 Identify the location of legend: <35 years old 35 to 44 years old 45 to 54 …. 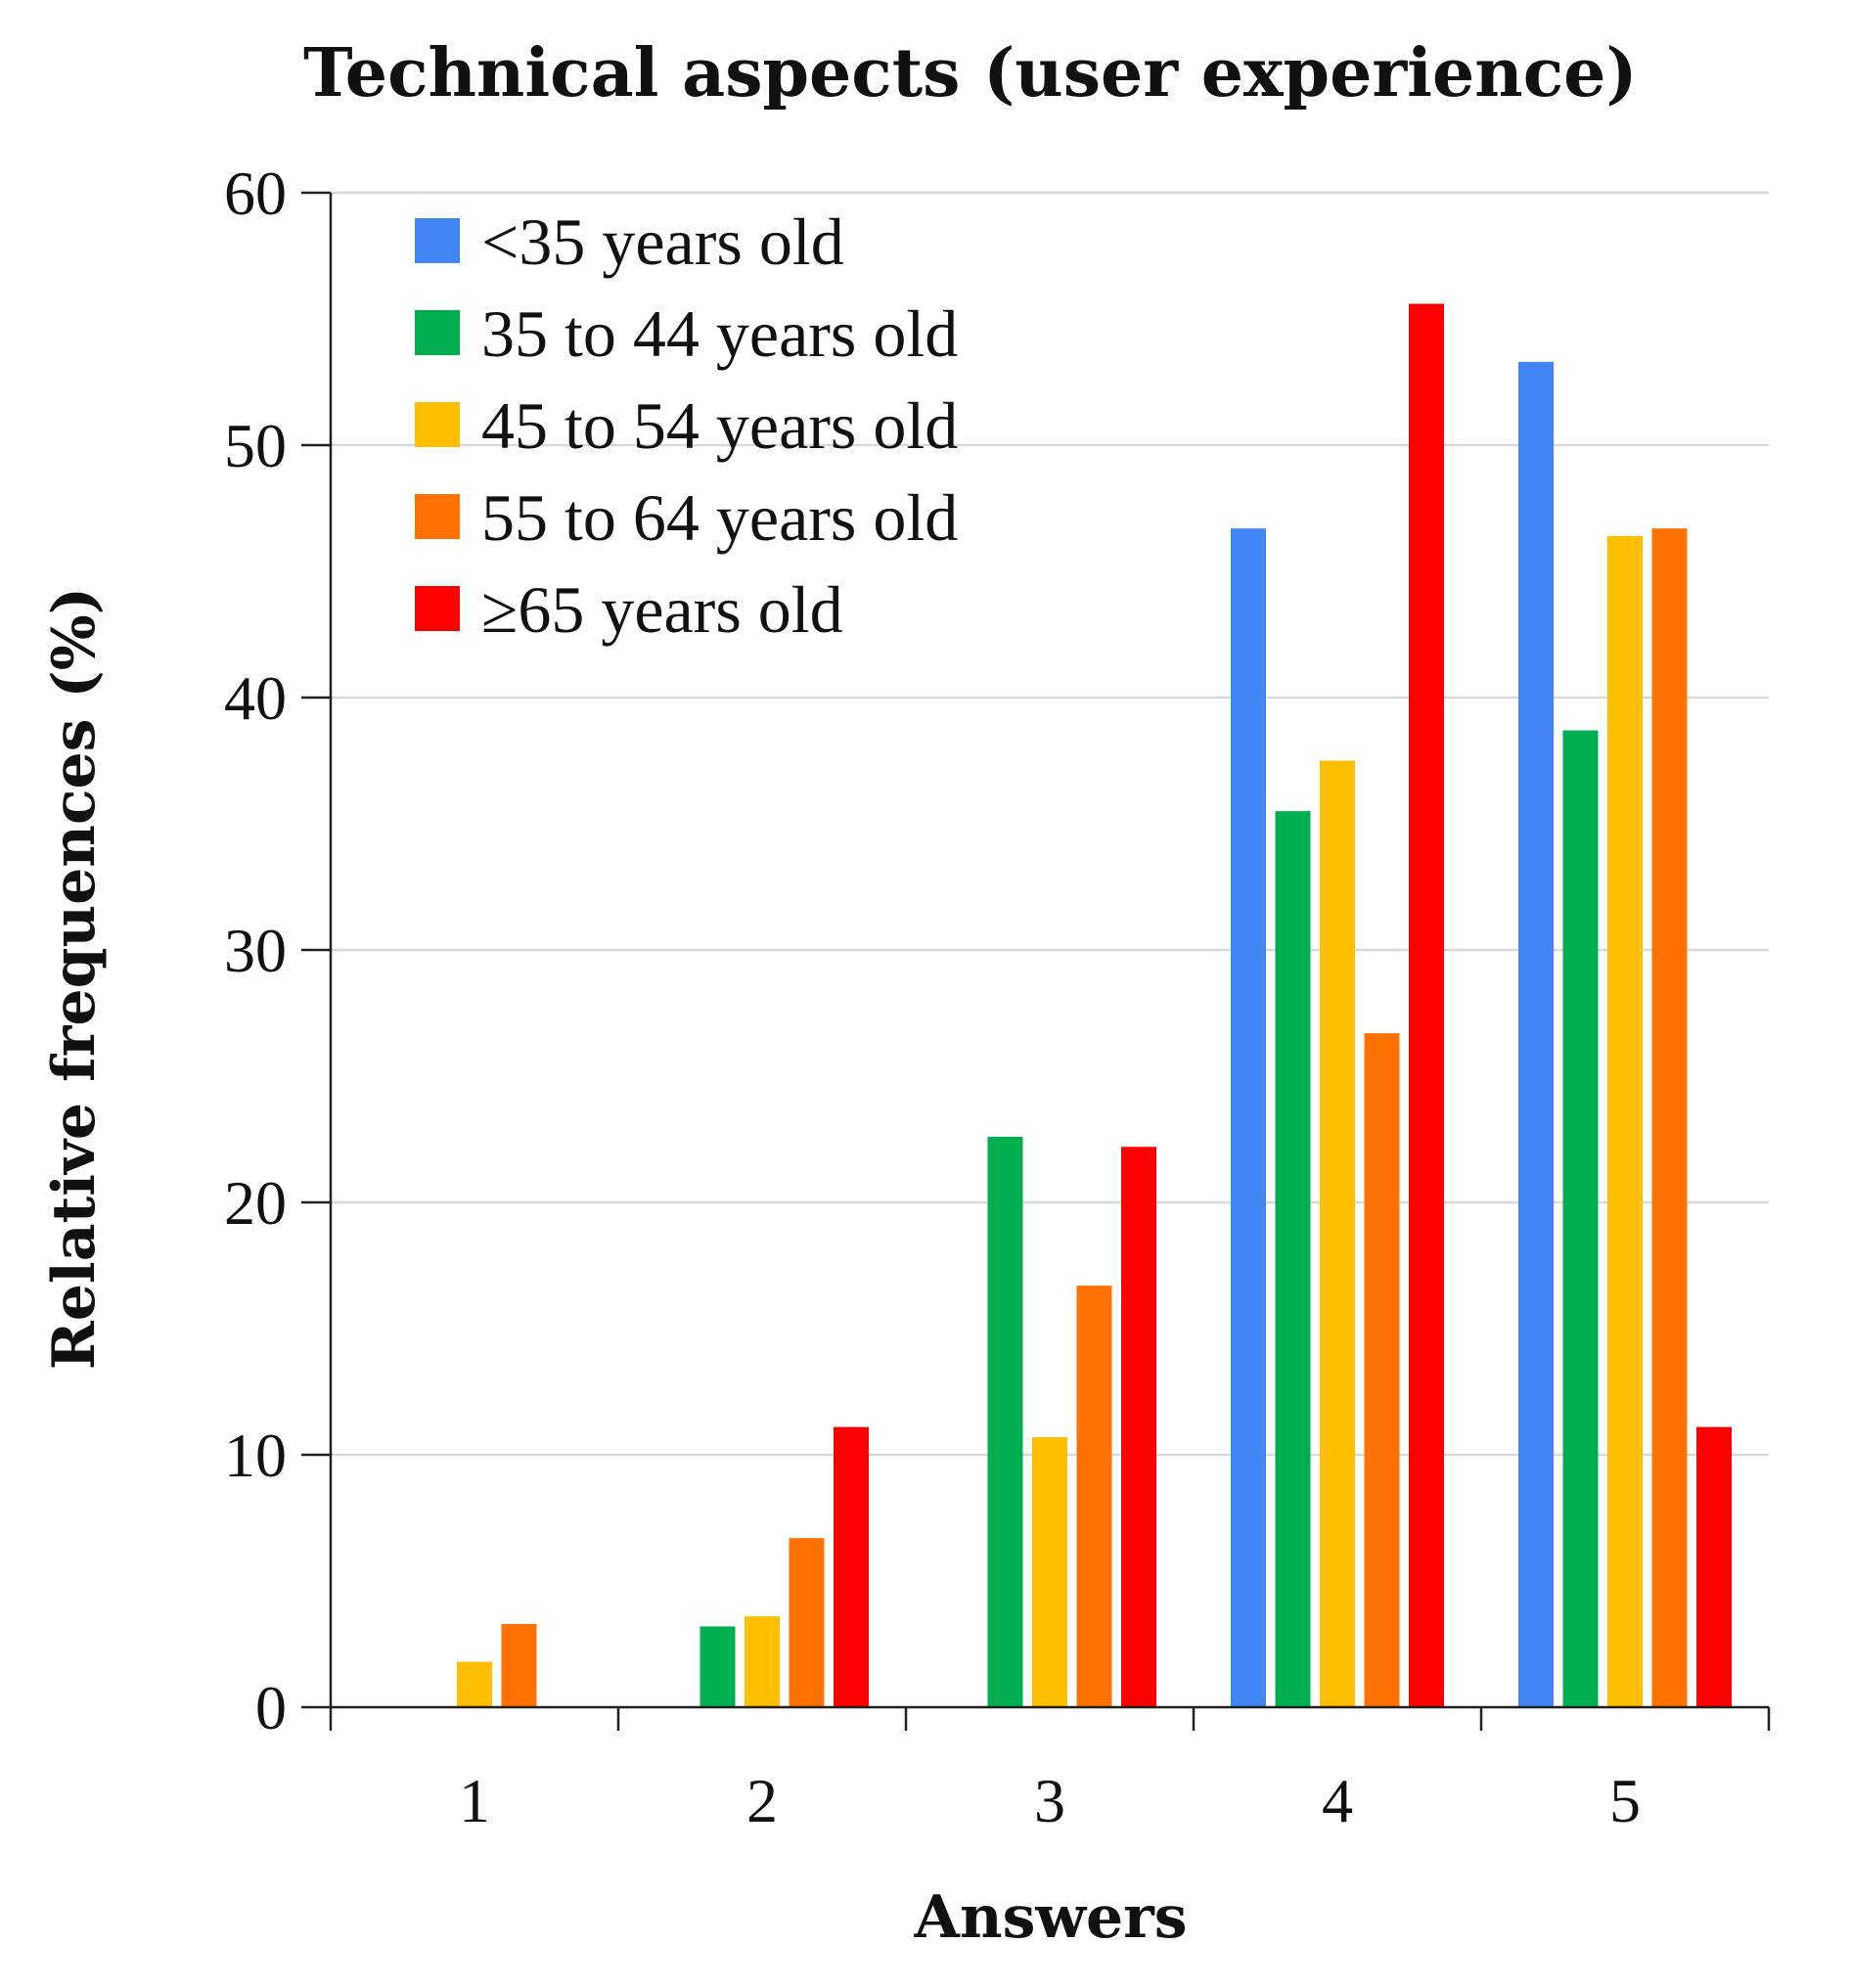
(686, 425).